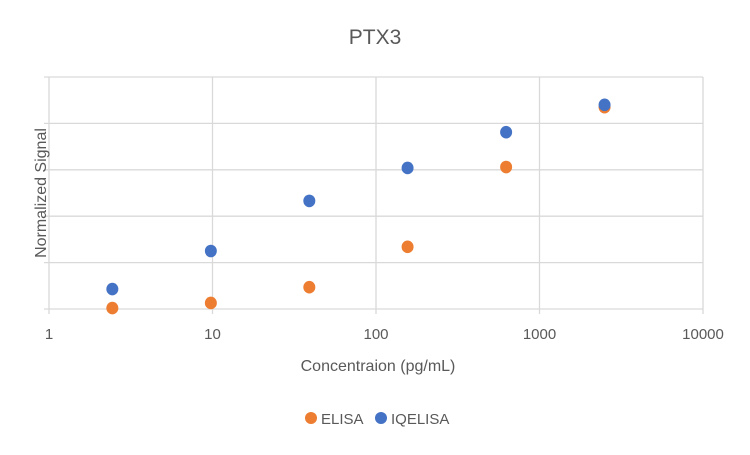 The image size is (750, 455). Describe the element at coordinates (539, 334) in the screenshot. I see `x-tick-label: 1000` at that location.